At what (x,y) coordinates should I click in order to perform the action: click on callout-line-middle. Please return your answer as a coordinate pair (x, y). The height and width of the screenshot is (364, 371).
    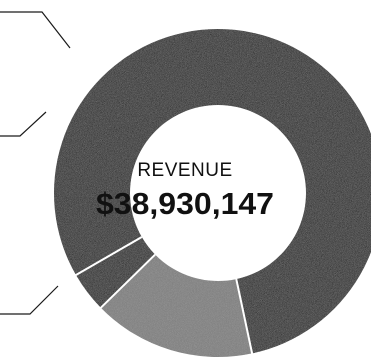
    Looking at the image, I should click on (23, 124).